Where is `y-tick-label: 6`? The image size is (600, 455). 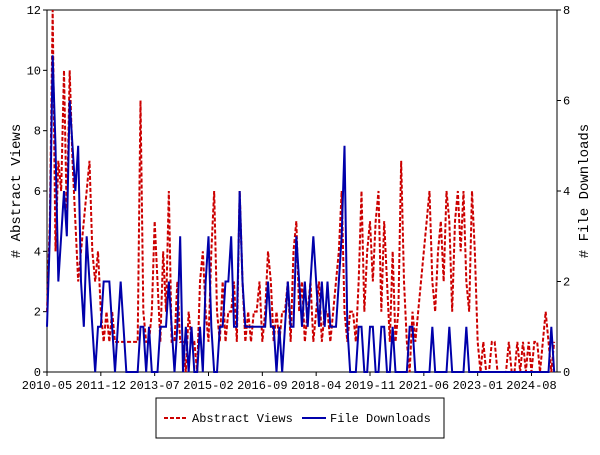 y-tick-label: 6 is located at coordinates (37, 192).